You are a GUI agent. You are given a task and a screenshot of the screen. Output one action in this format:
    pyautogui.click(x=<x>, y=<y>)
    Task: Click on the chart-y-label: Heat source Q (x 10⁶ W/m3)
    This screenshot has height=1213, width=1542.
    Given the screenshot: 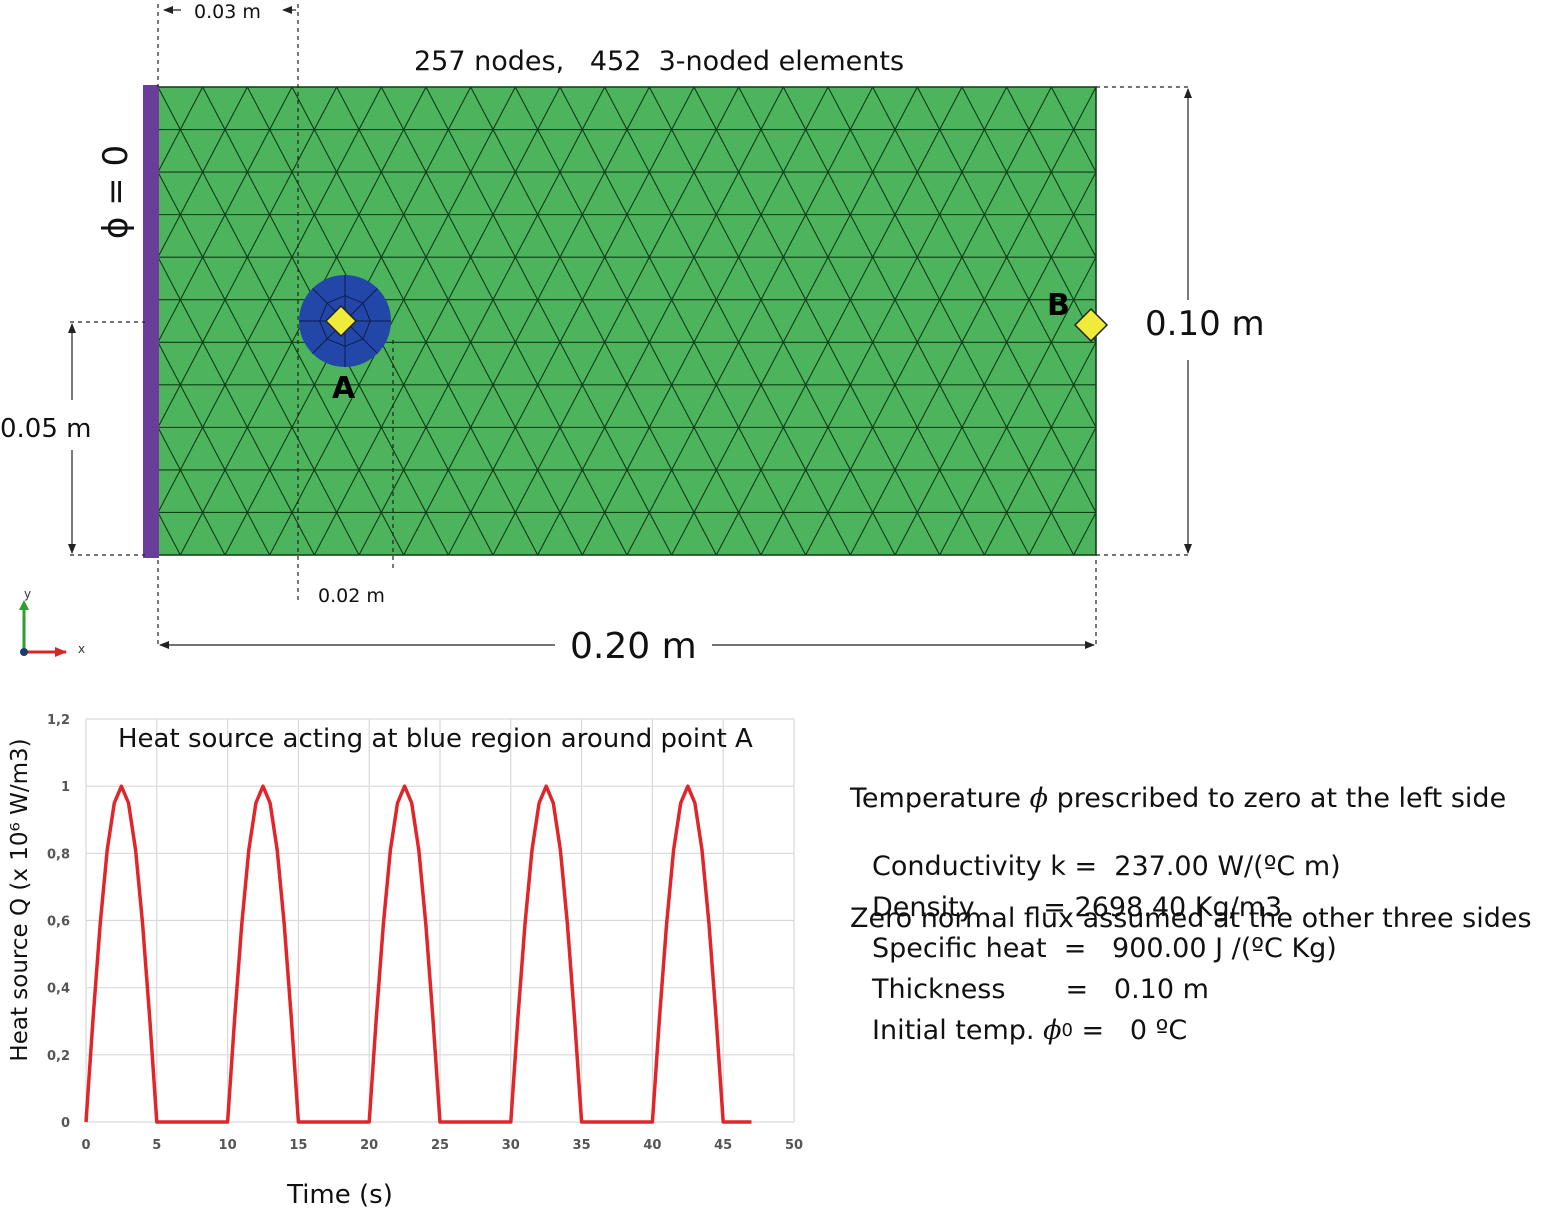 What is the action you would take?
    pyautogui.click(x=20, y=899)
    